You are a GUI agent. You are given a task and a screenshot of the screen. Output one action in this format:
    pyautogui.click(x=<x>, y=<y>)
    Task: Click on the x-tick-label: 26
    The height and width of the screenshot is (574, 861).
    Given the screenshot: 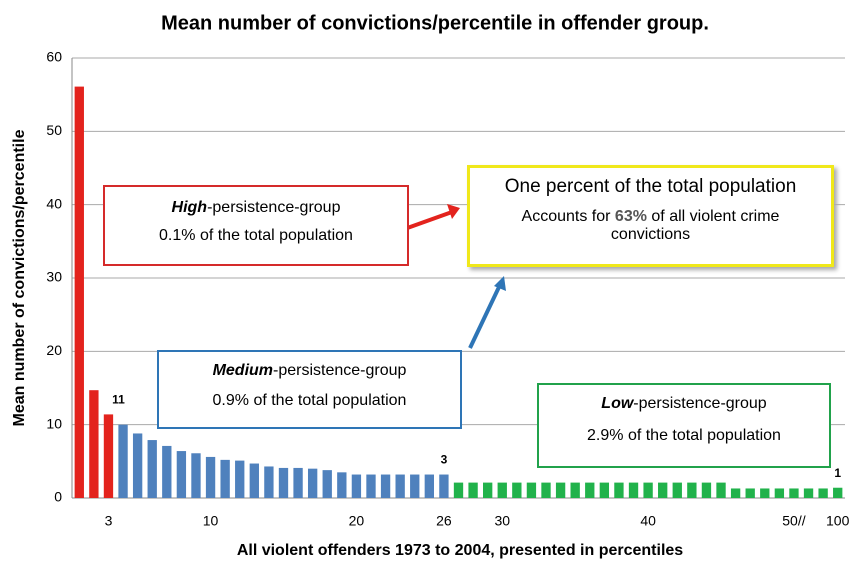 What is the action you would take?
    pyautogui.click(x=444, y=521)
    